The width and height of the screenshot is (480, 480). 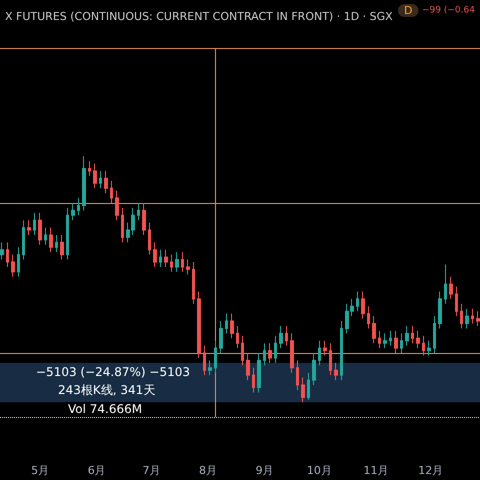 What do you see at coordinates (449, 11) in the screenshot?
I see `text: −99 (−0.64` at bounding box center [449, 11].